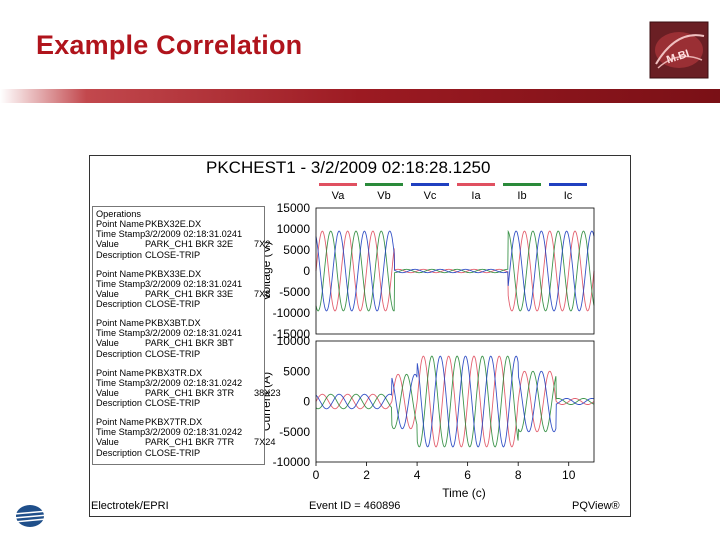 This screenshot has width=720, height=540. What do you see at coordinates (360, 96) in the screenshot?
I see `title-rule` at bounding box center [360, 96].